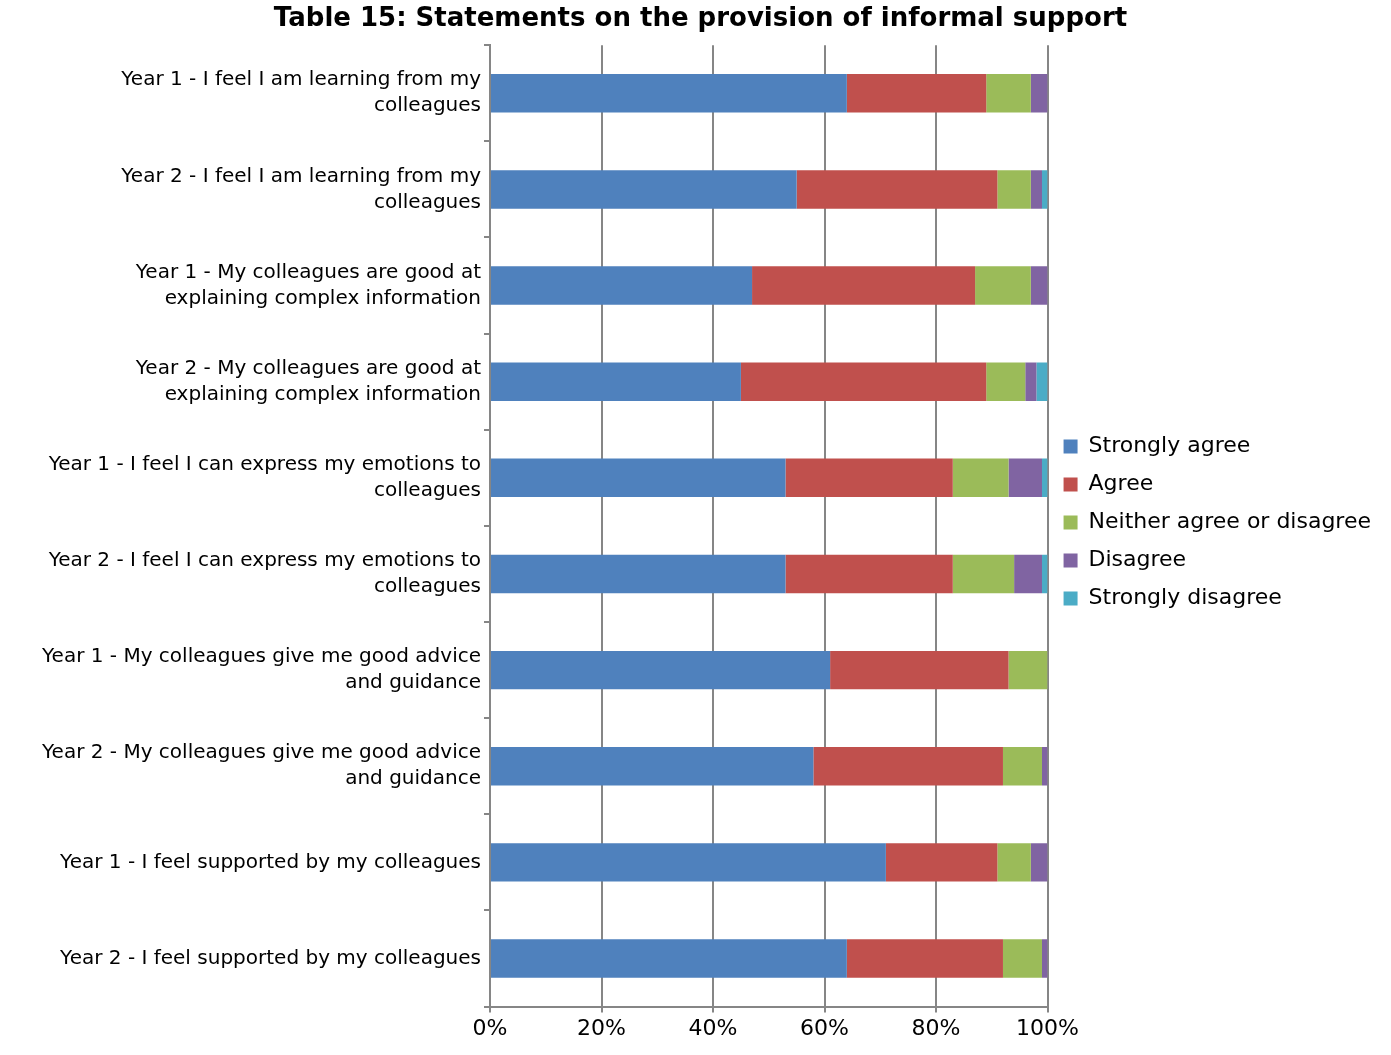  I want to click on x-tick-label: 20%, so click(601, 1027).